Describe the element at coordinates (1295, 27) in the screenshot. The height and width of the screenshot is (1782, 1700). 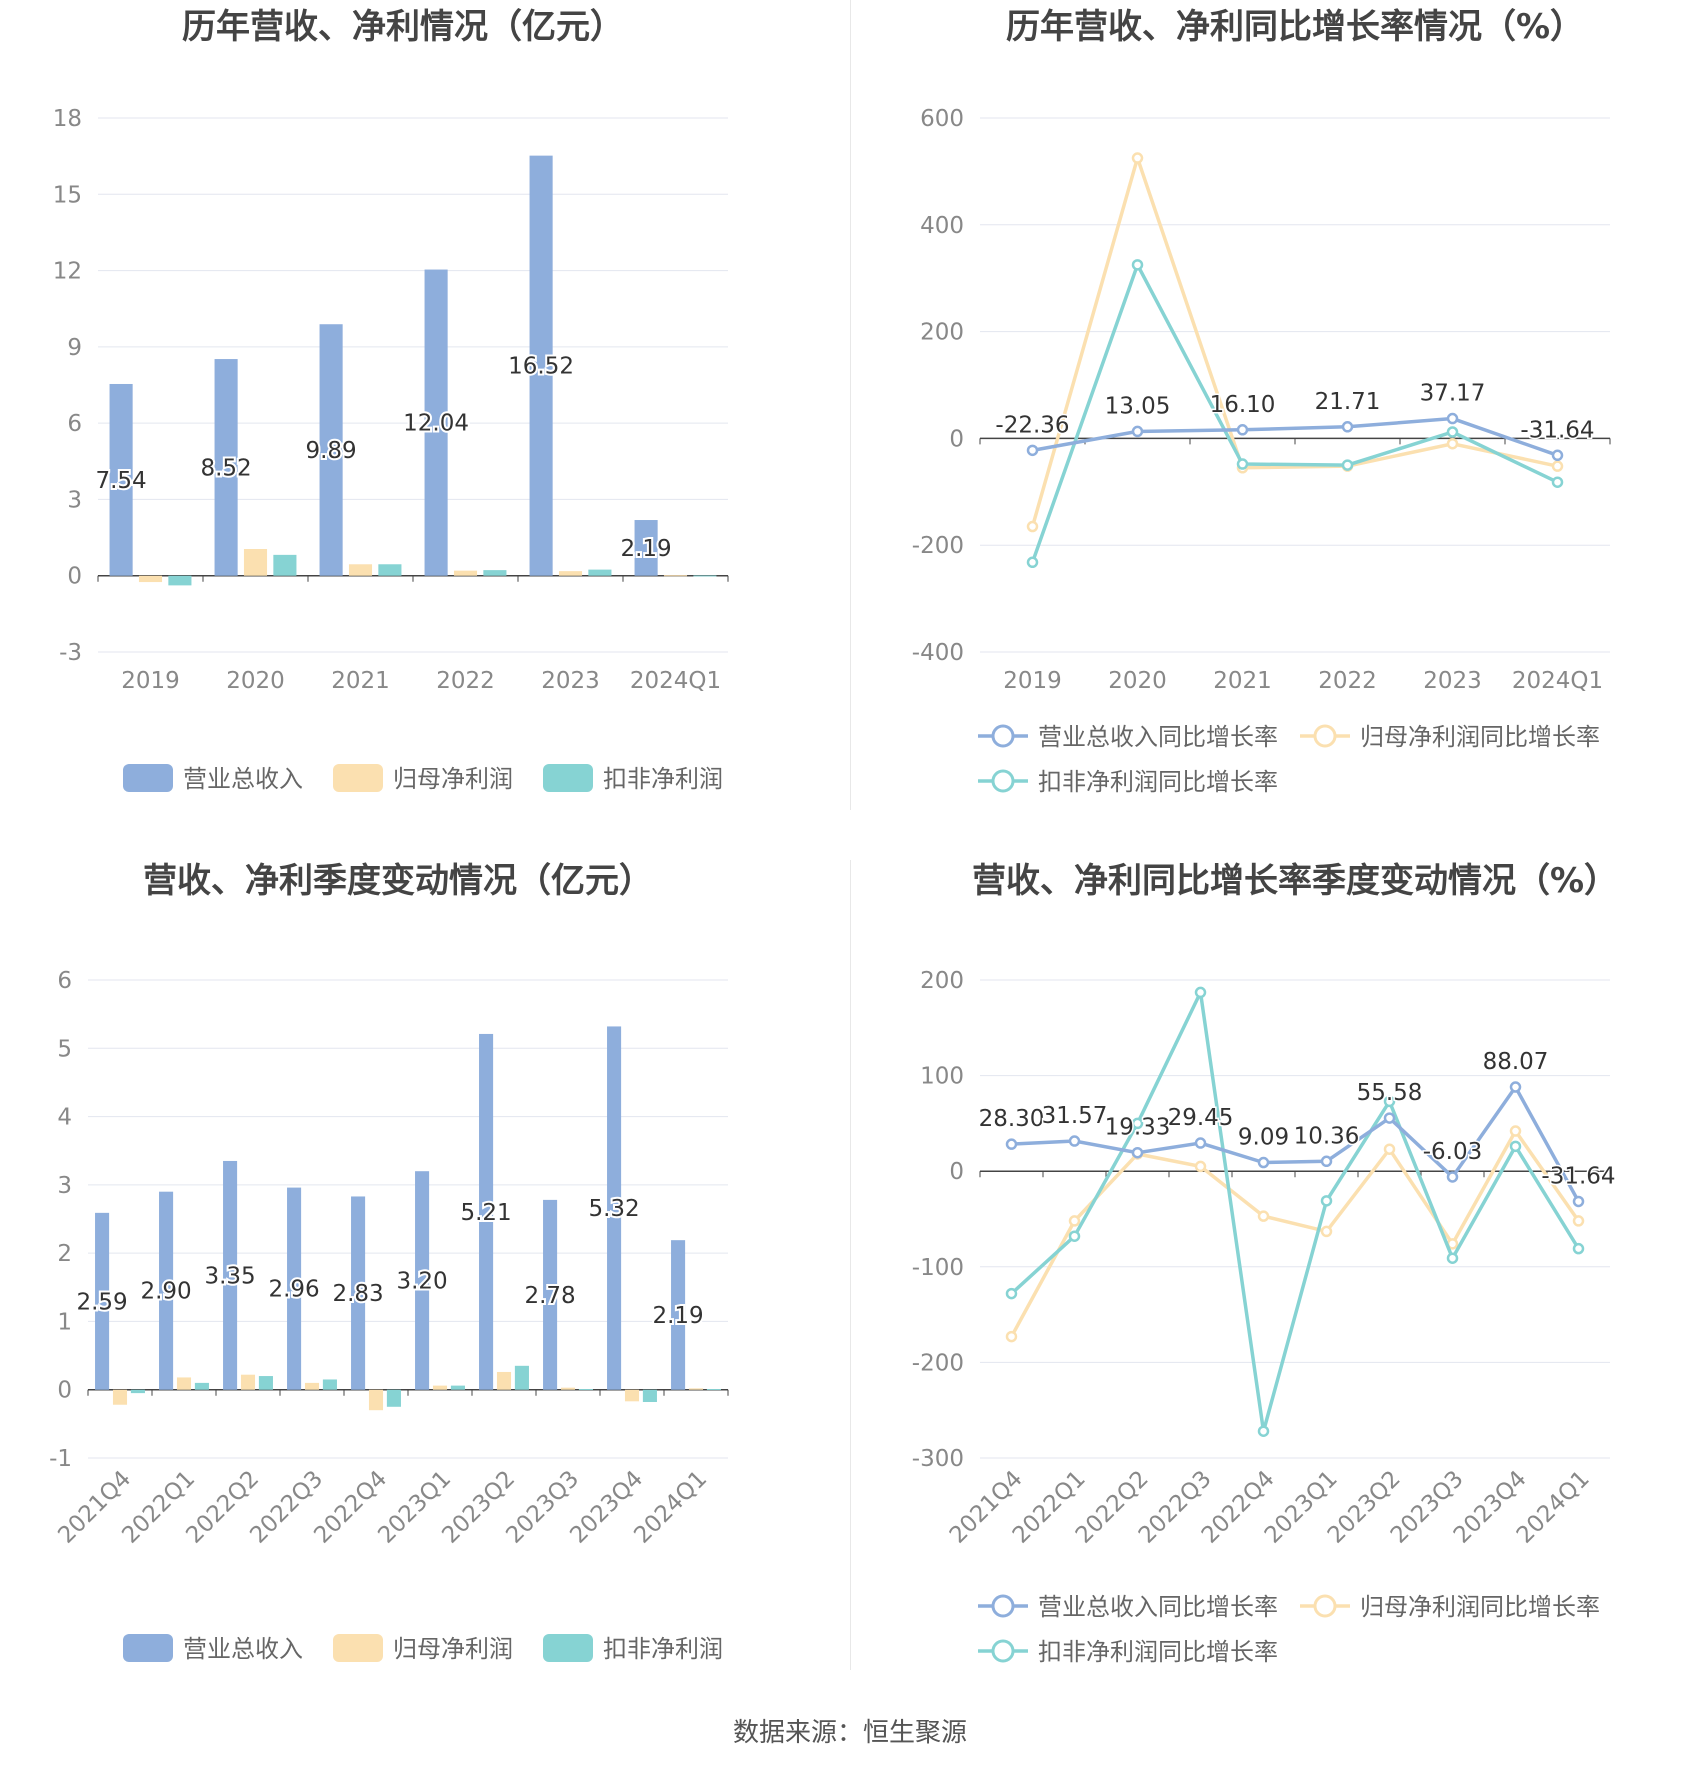
I see `chart-title: 历年营收、净利同比增长率情况（%）` at that location.